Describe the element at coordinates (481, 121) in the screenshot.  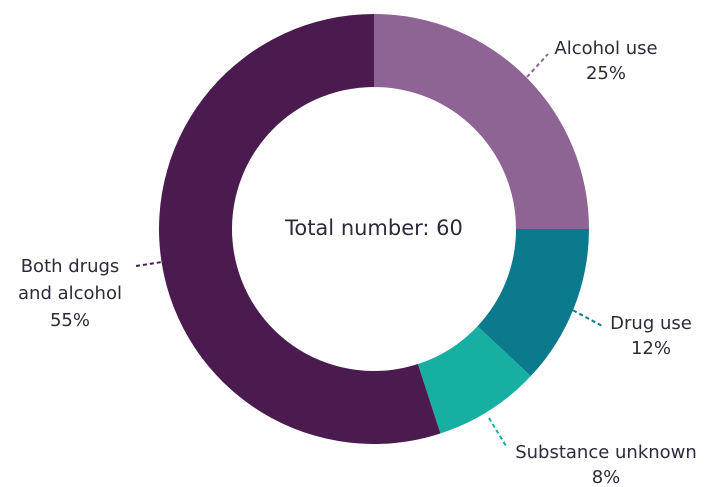
I see `slice-alcohol-use` at that location.